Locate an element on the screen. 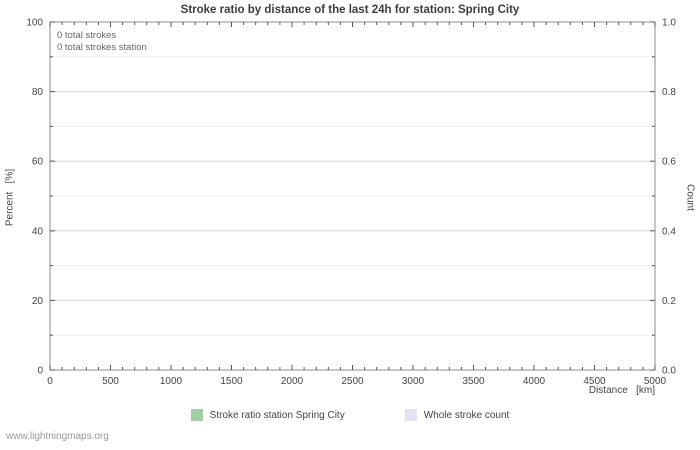 The image size is (700, 450). lightningmaps-watermark: www.lightningmaps.org is located at coordinates (57, 436).